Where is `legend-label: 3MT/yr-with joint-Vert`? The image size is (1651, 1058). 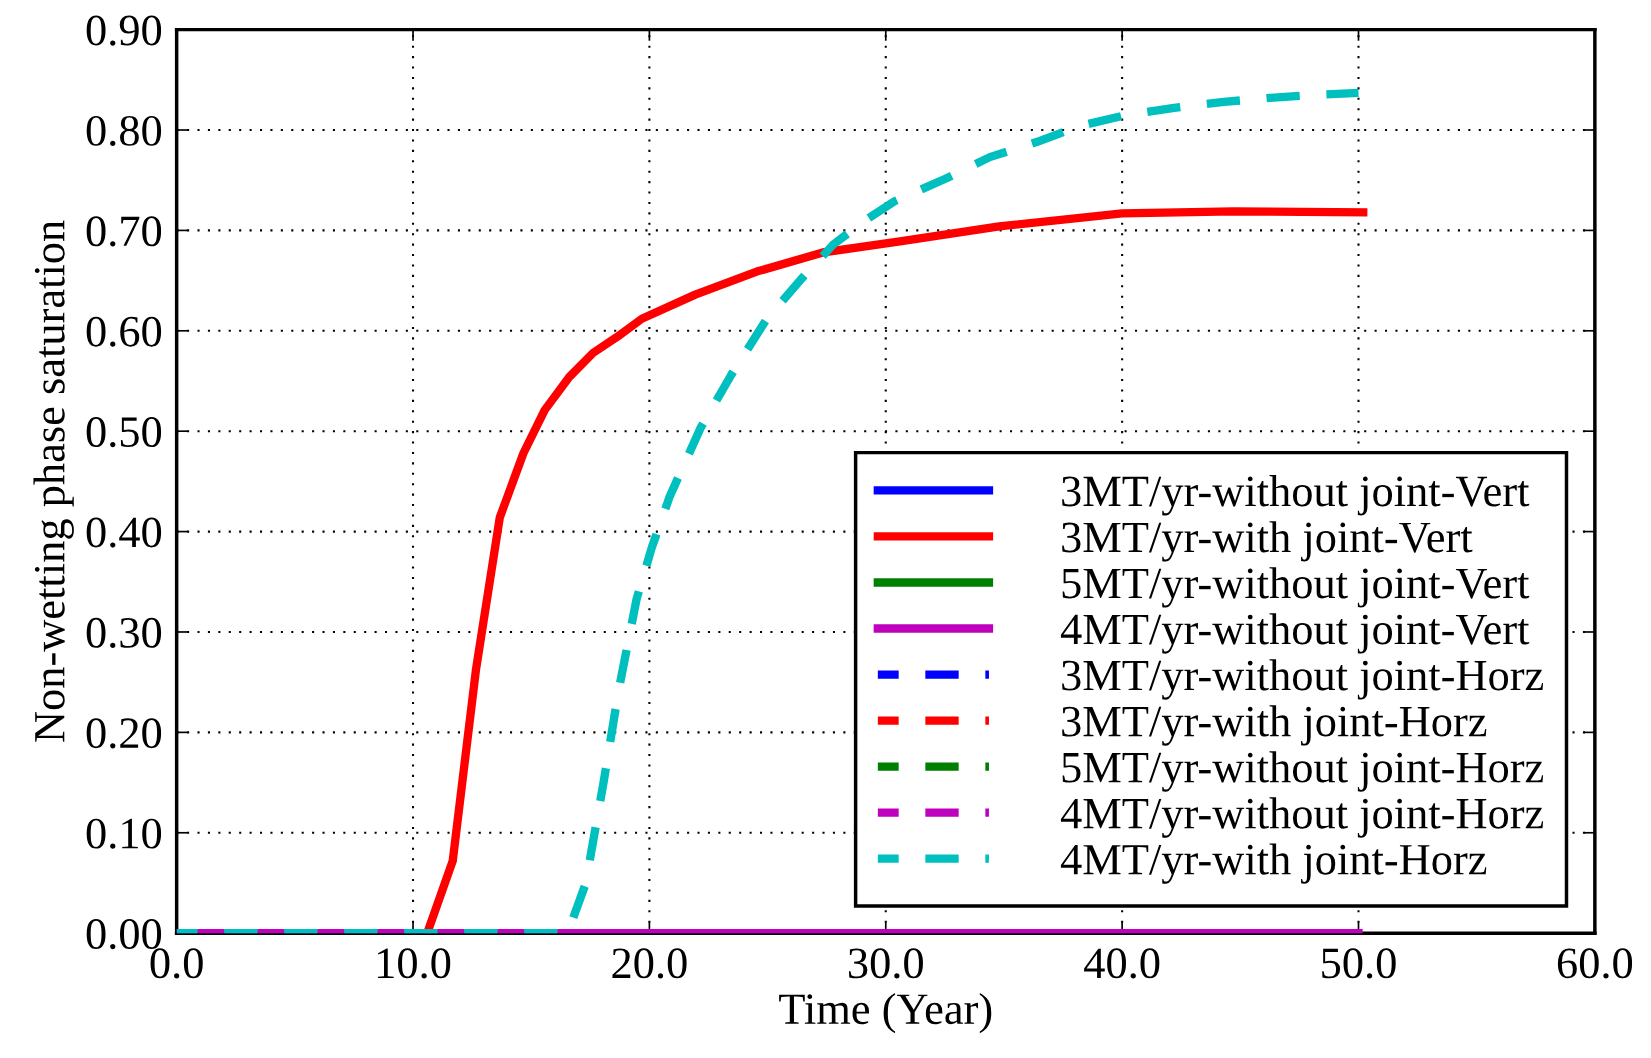 legend-label: 3MT/yr-with joint-Vert is located at coordinates (1267, 541).